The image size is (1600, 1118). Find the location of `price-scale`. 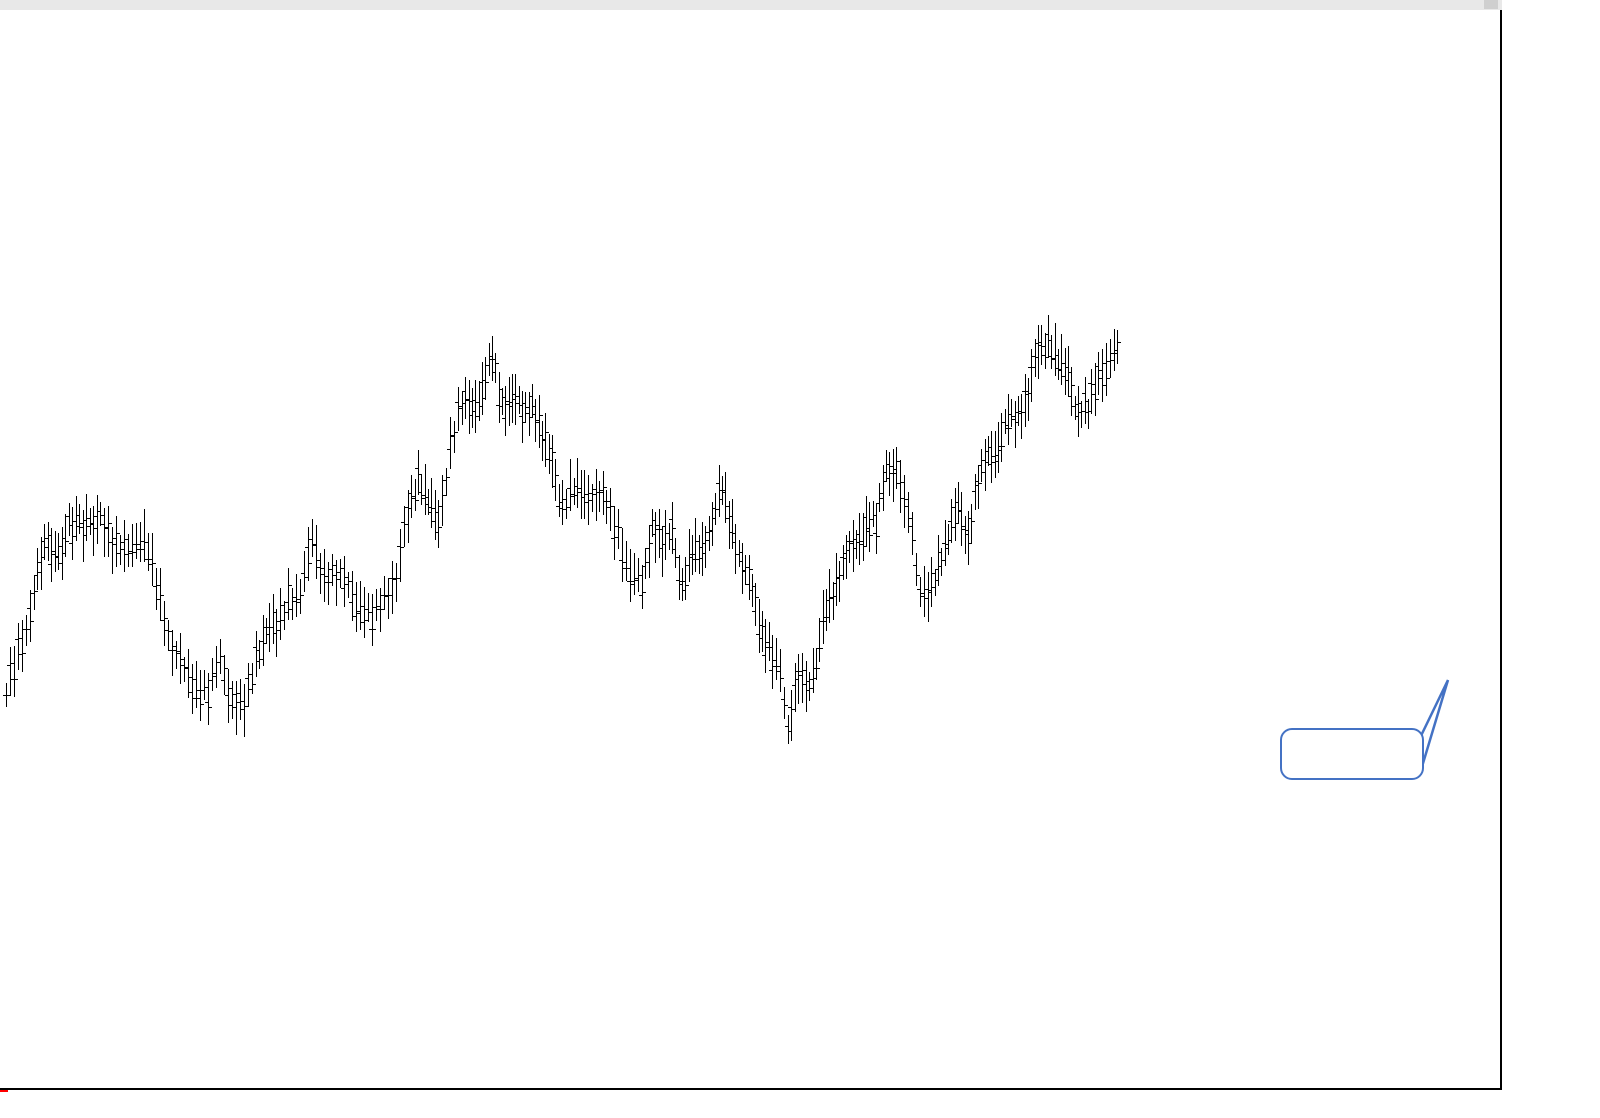

price-scale is located at coordinates (1550, 550).